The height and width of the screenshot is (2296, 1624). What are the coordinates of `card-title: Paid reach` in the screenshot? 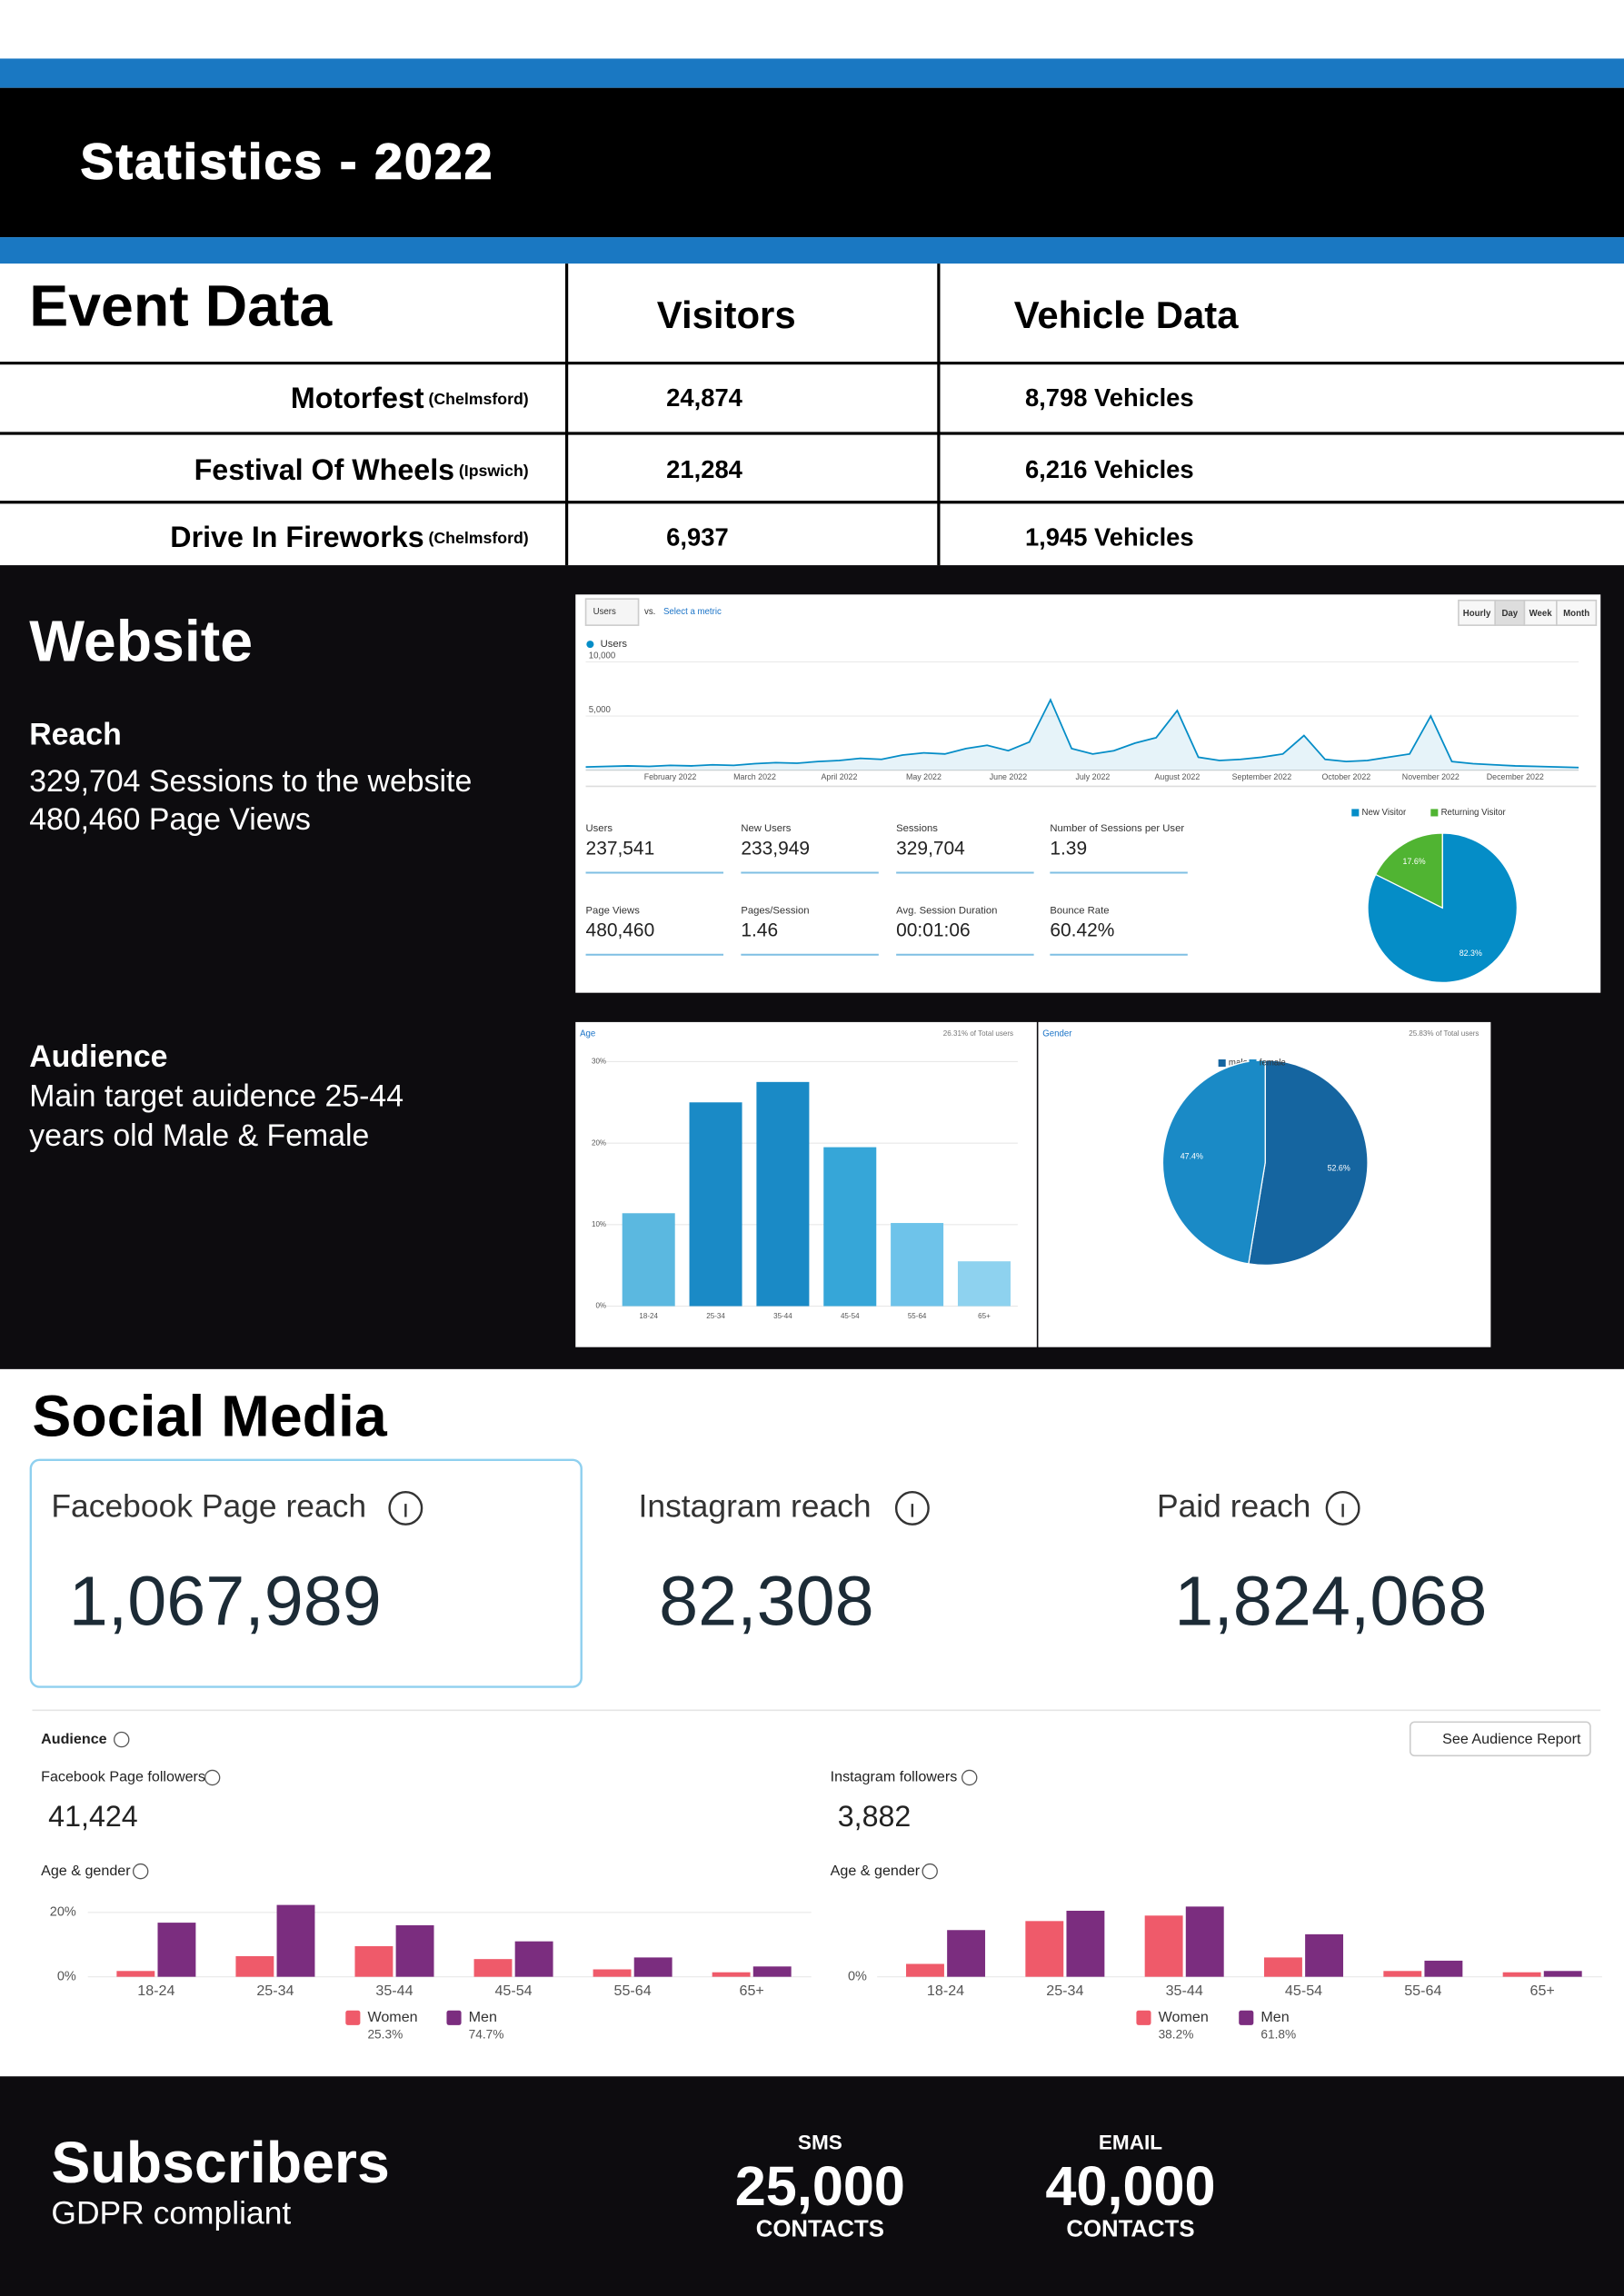 It's located at (1233, 1505).